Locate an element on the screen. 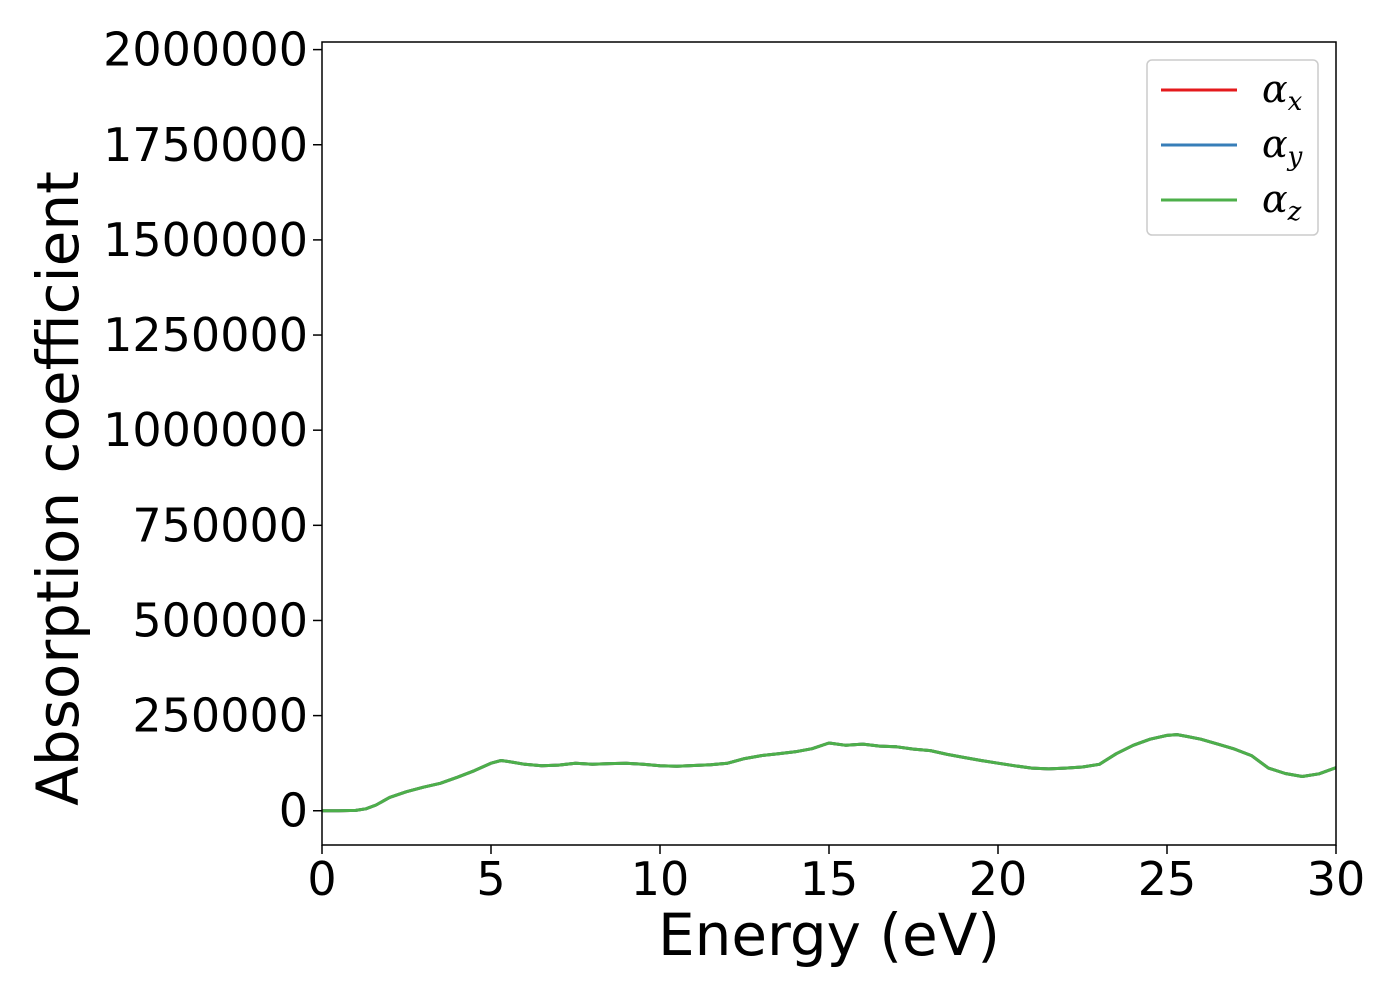 The width and height of the screenshot is (1400, 1000). y-tick-label: 1750000 is located at coordinates (205, 145).